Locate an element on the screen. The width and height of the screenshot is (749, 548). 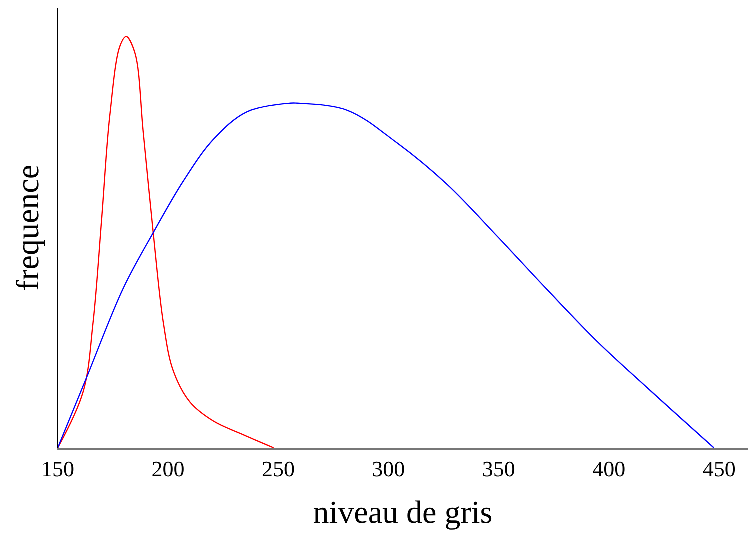
x-tick-label: 200 is located at coordinates (168, 469).